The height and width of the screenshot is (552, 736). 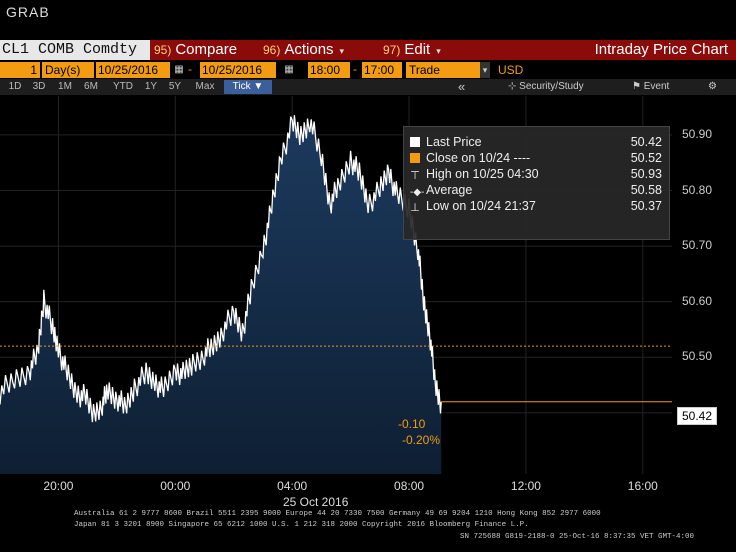 What do you see at coordinates (697, 133) in the screenshot?
I see `y-tick-label-5: 50.90` at bounding box center [697, 133].